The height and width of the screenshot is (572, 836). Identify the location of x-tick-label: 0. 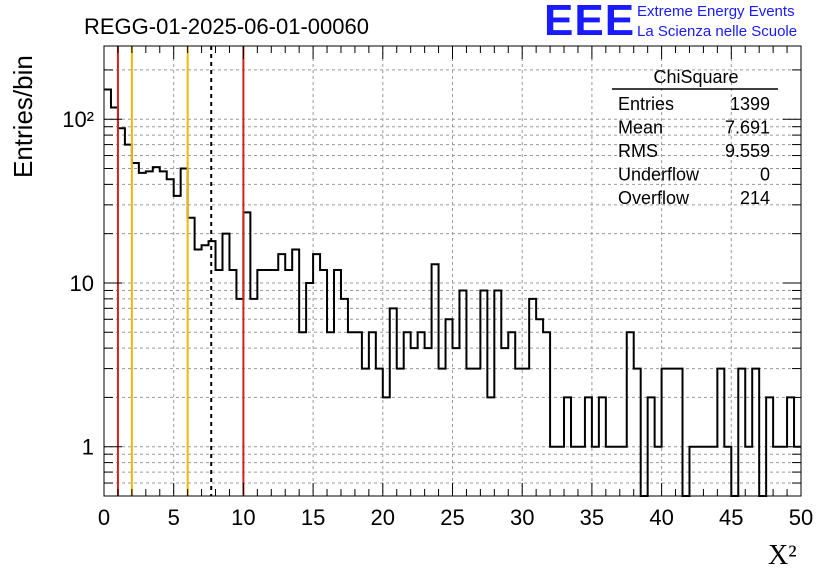
(104, 517).